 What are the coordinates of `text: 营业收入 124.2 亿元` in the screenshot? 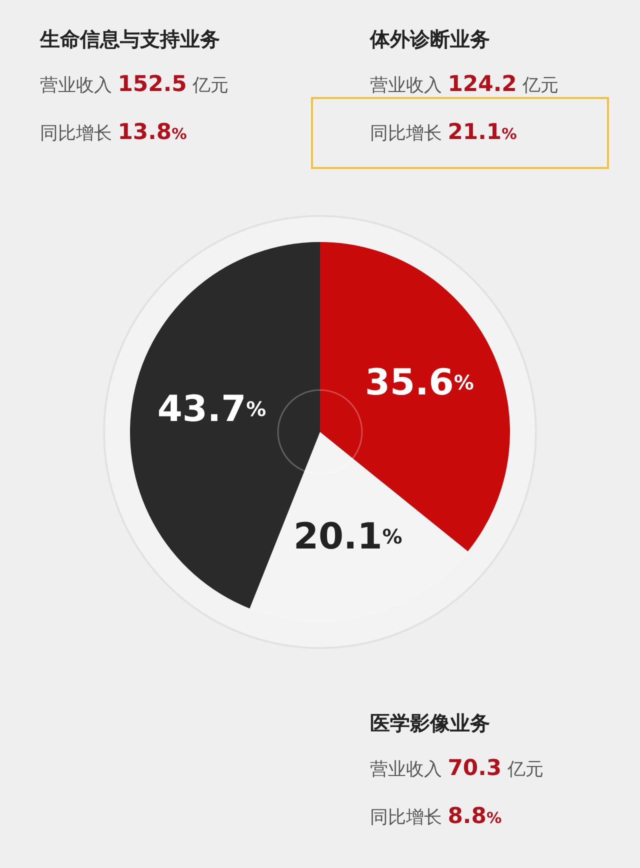 It's located at (464, 84).